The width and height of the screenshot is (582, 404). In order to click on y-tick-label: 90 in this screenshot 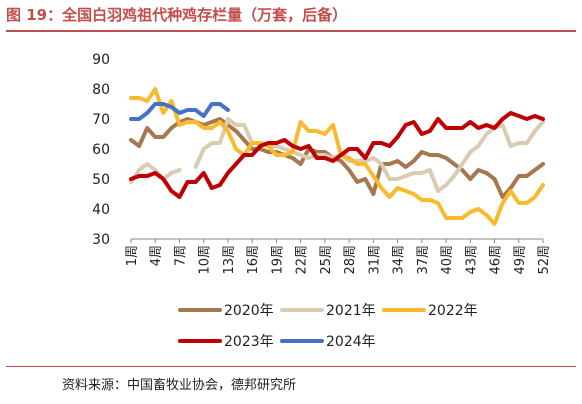, I will do `click(101, 60)`.